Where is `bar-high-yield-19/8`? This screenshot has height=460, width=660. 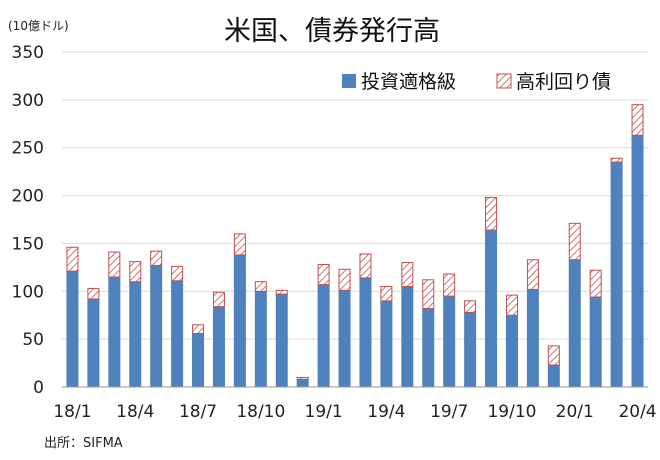
bar-high-yield-19/8 is located at coordinates (470, 306).